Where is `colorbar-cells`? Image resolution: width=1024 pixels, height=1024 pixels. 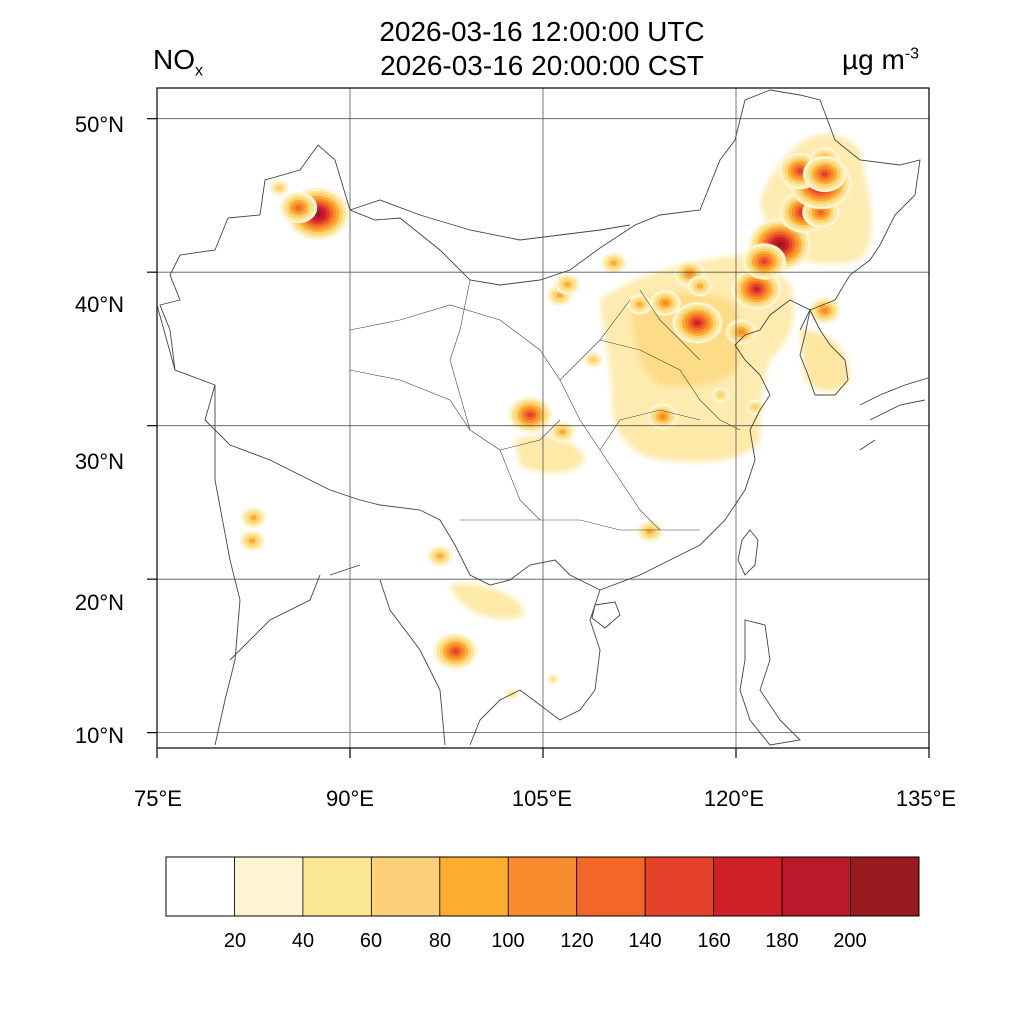 colorbar-cells is located at coordinates (542, 886).